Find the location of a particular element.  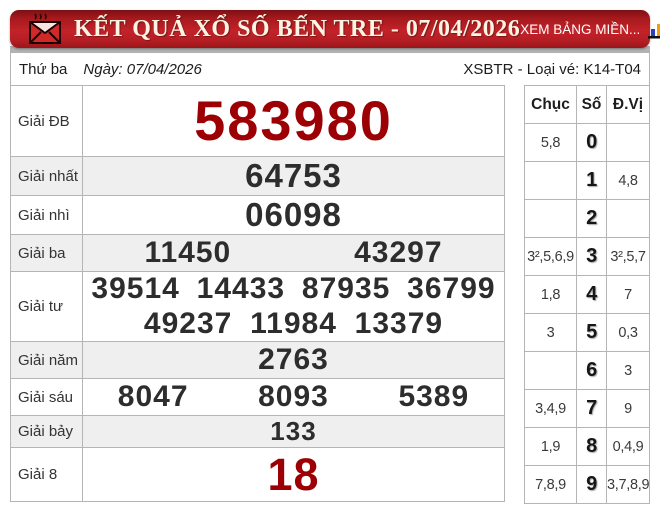

prize-row: Giải năm 2763 is located at coordinates (257, 360).